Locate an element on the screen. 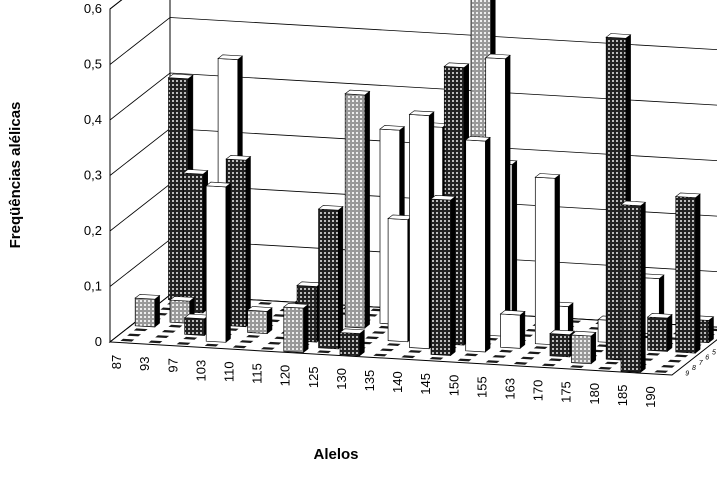 This screenshot has height=500, width=717. y-tick-label: 0,2 is located at coordinates (93, 230).